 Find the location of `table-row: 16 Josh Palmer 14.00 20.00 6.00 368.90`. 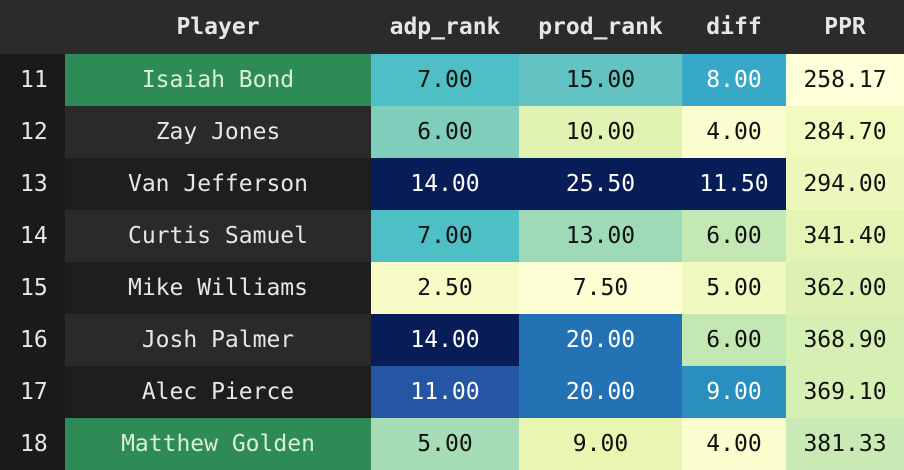

table-row: 16 Josh Palmer 14.00 20.00 6.00 368.90 is located at coordinates (452, 340).